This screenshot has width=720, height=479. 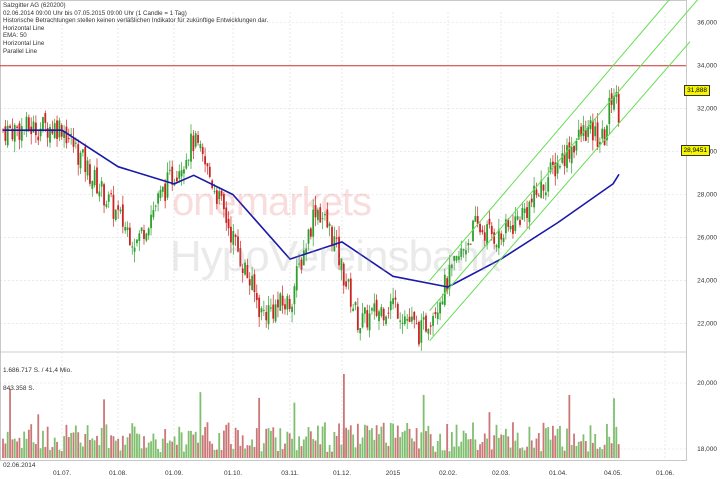 I want to click on start-date-label: 02.06.2014, so click(x=19, y=465).